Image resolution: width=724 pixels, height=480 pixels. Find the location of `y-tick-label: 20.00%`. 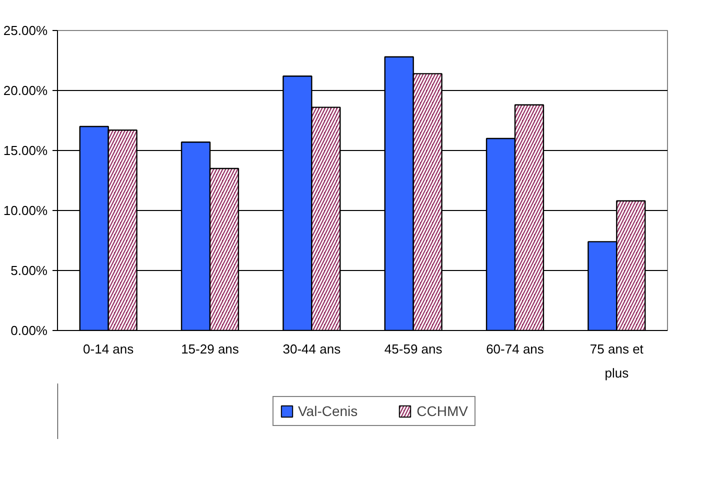

y-tick-label: 20.00% is located at coordinates (25, 90).